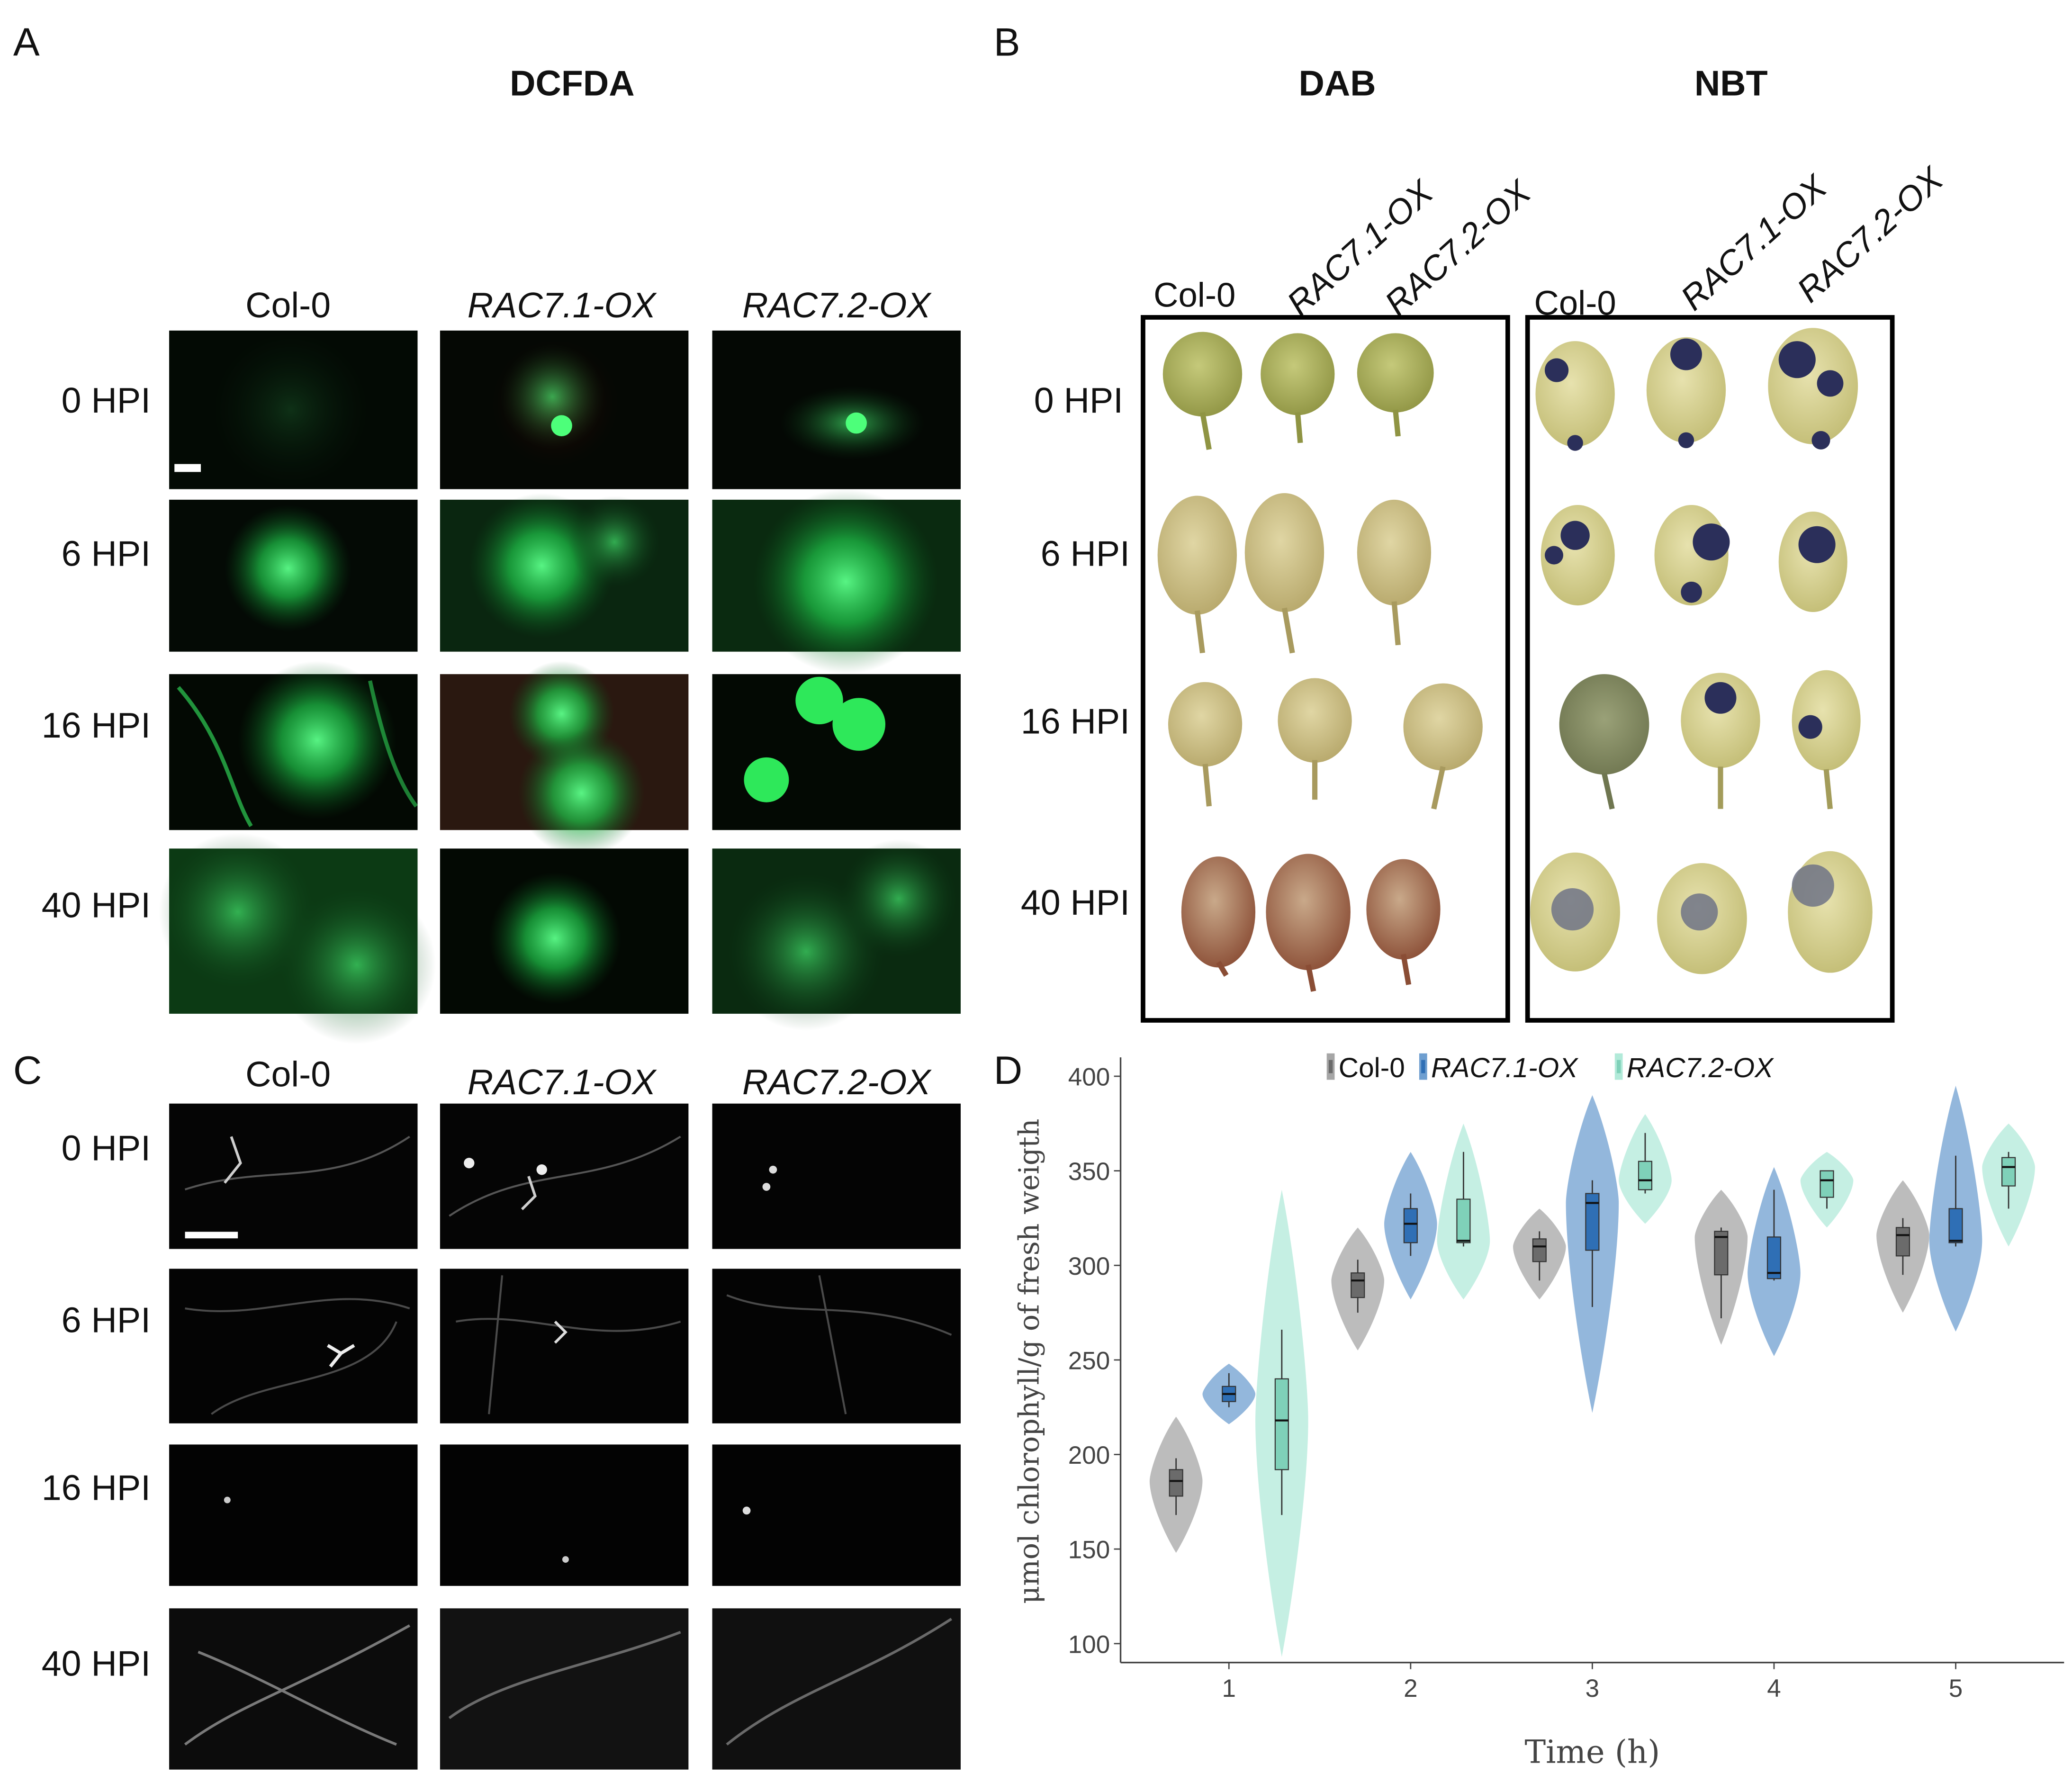 The width and height of the screenshot is (2072, 1783). Describe the element at coordinates (1197, 555) in the screenshot. I see `leaf-dab-col0-6hpi` at that location.